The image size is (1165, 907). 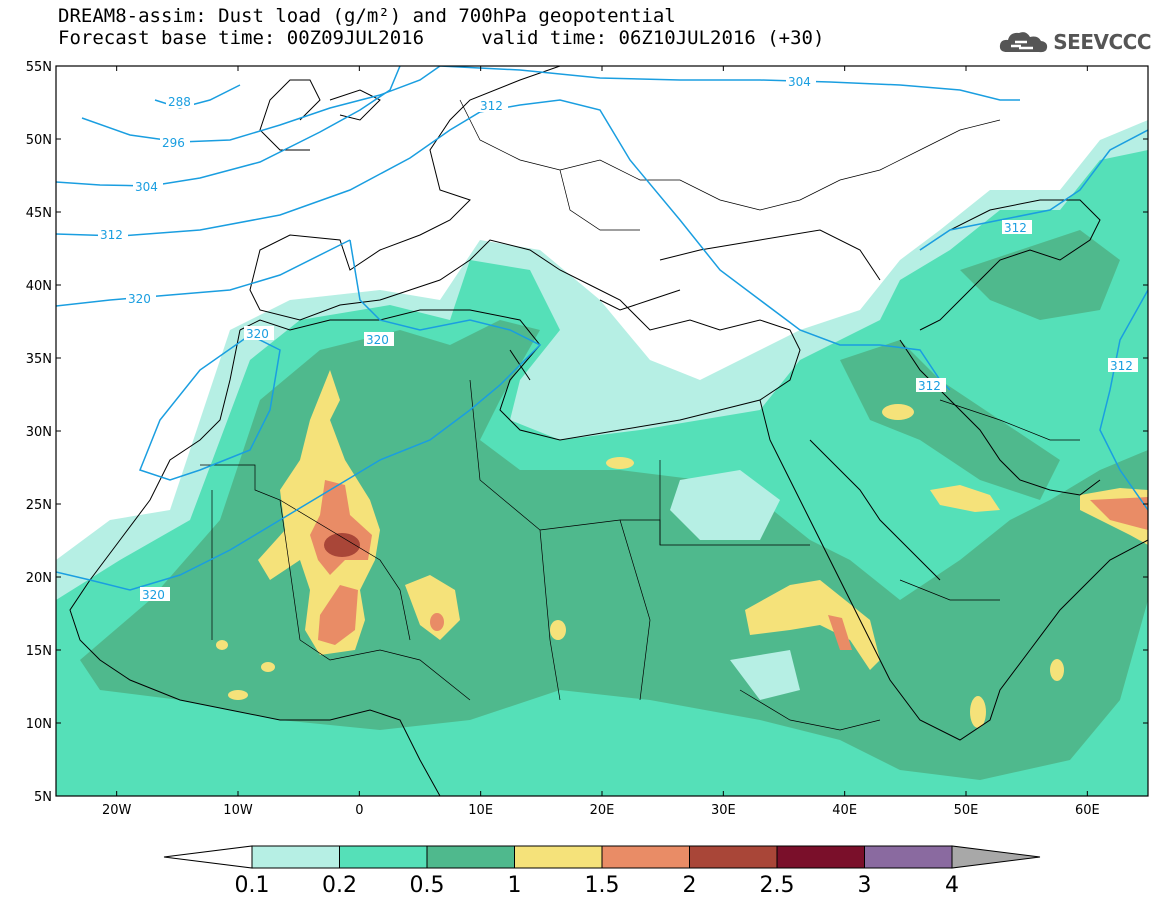 I want to click on lat-tick-label: 40N, so click(x=39, y=286).